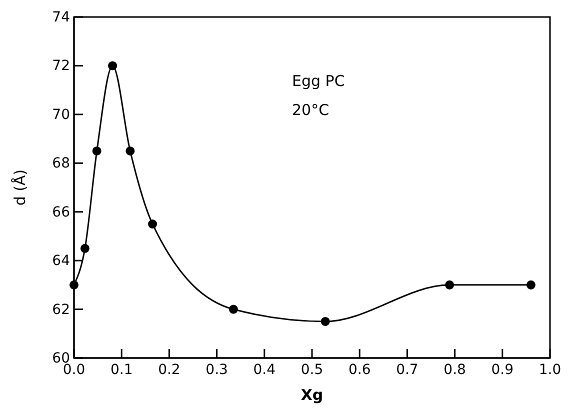 This screenshot has width=568, height=409. What do you see at coordinates (318, 81) in the screenshot?
I see `annotation: Egg PC` at bounding box center [318, 81].